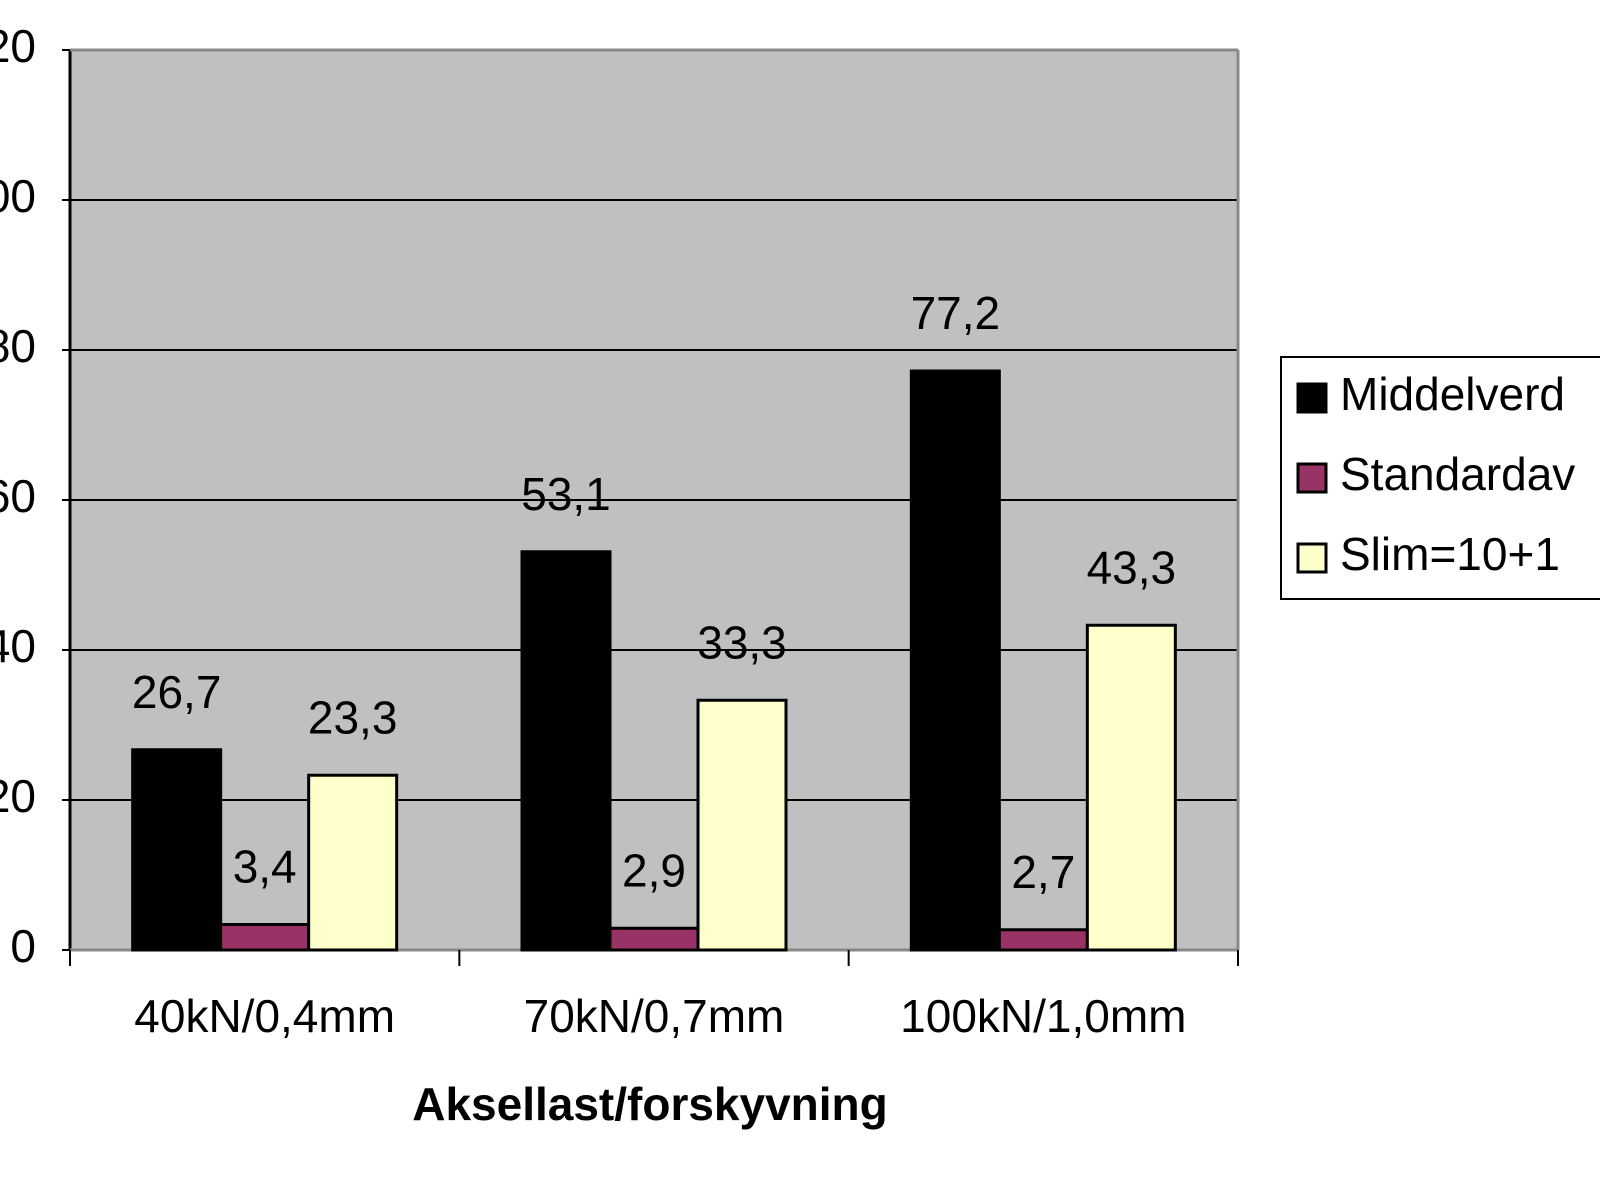 The image size is (1600, 1198). What do you see at coordinates (1043, 872) in the screenshot?
I see `value-label: 2,7` at bounding box center [1043, 872].